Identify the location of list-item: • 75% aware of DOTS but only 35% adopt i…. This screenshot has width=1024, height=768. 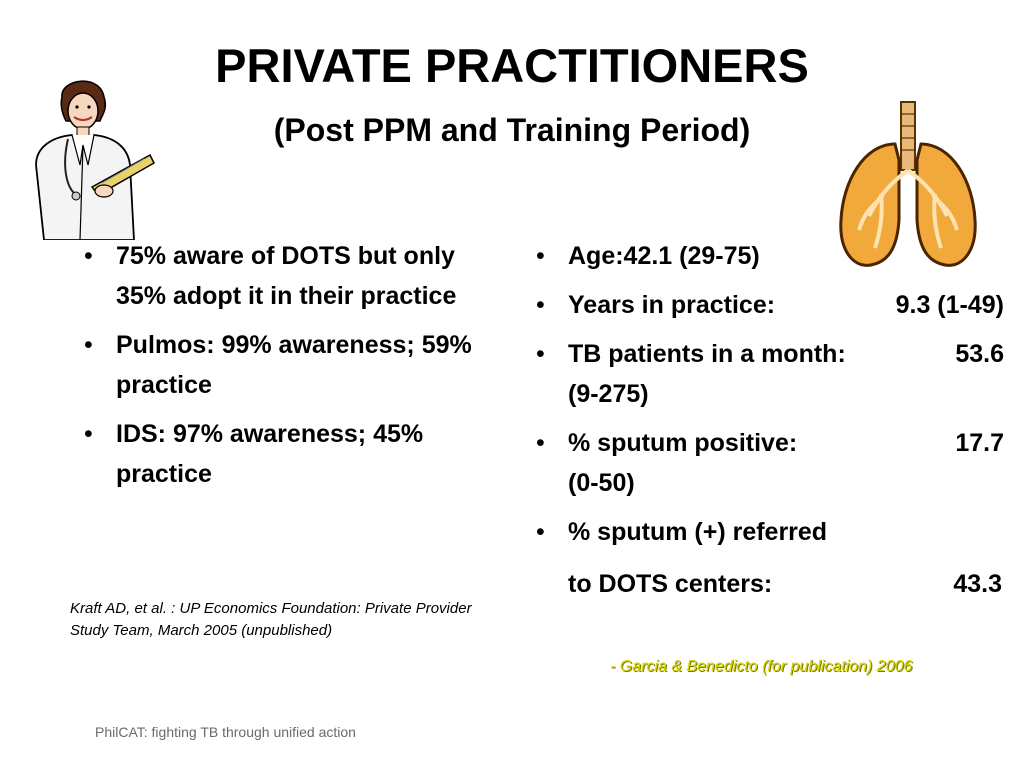
(283, 276).